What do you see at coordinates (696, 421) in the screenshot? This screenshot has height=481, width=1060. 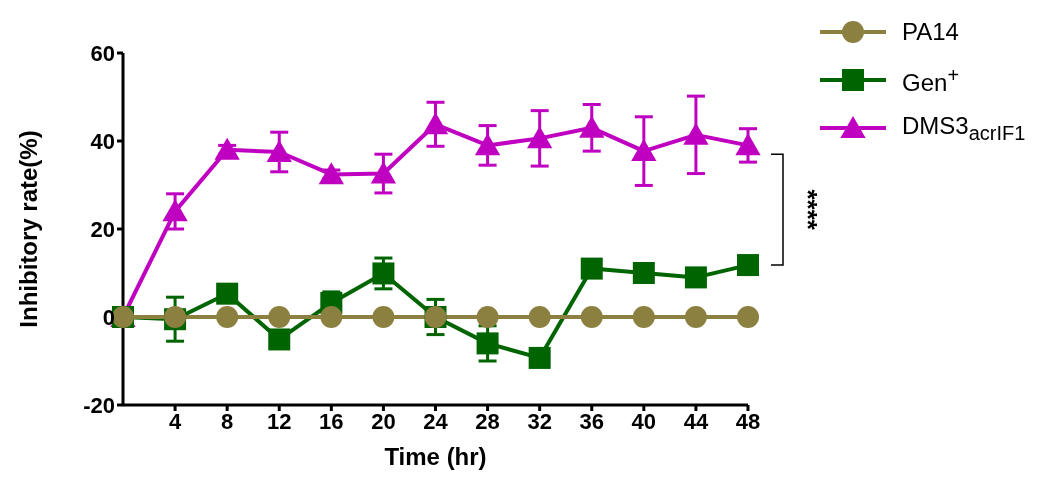 I see `x-tick-label: 44` at bounding box center [696, 421].